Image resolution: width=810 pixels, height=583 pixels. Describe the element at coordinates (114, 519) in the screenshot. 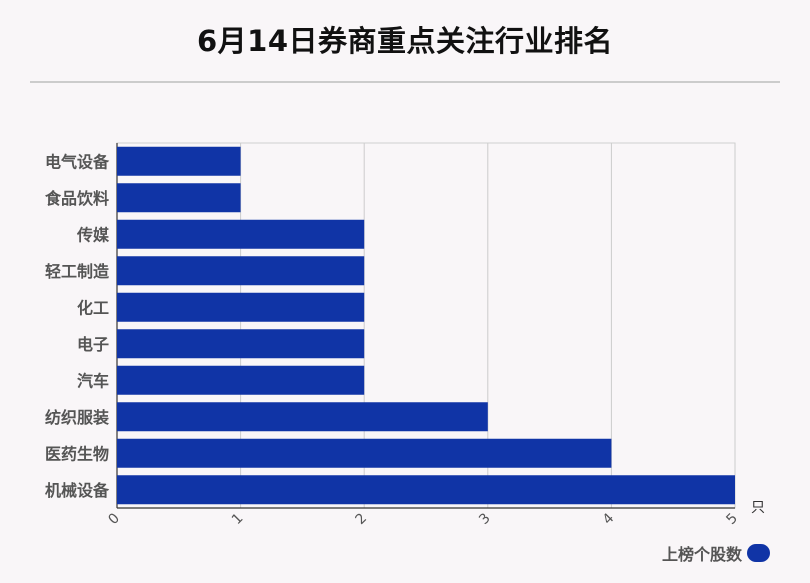

I see `x-tick-label-0: 0` at that location.